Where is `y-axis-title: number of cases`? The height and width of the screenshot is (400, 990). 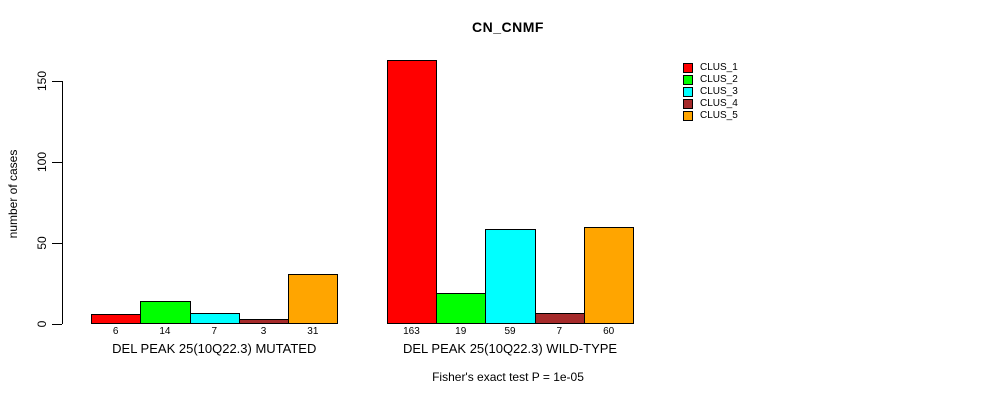
y-axis-title: number of cases is located at coordinates (13, 194).